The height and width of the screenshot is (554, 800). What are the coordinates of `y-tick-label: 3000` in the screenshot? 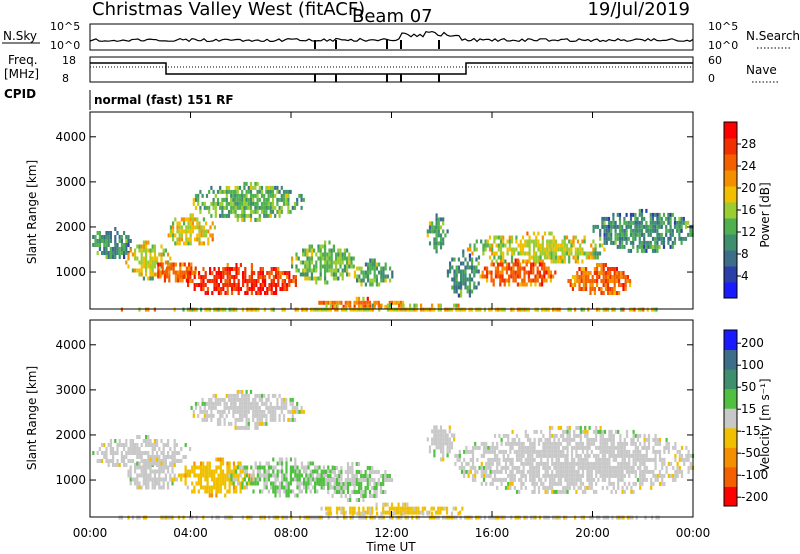 It's located at (70, 390).